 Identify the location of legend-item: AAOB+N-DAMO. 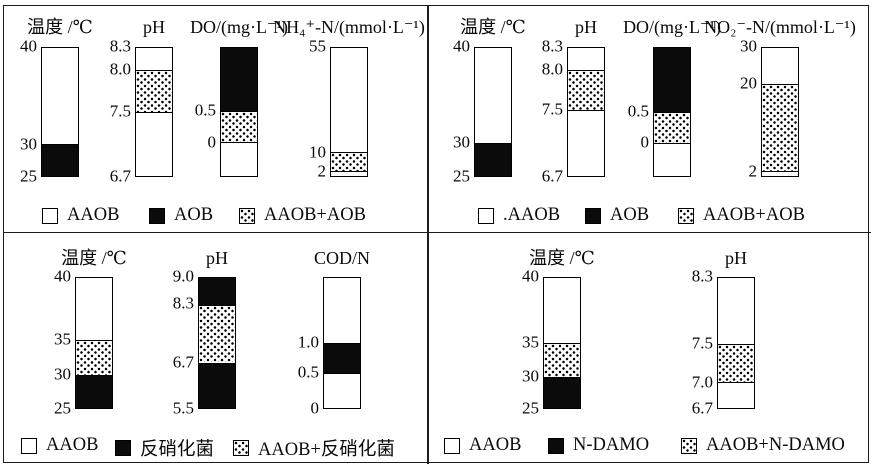
(763, 445).